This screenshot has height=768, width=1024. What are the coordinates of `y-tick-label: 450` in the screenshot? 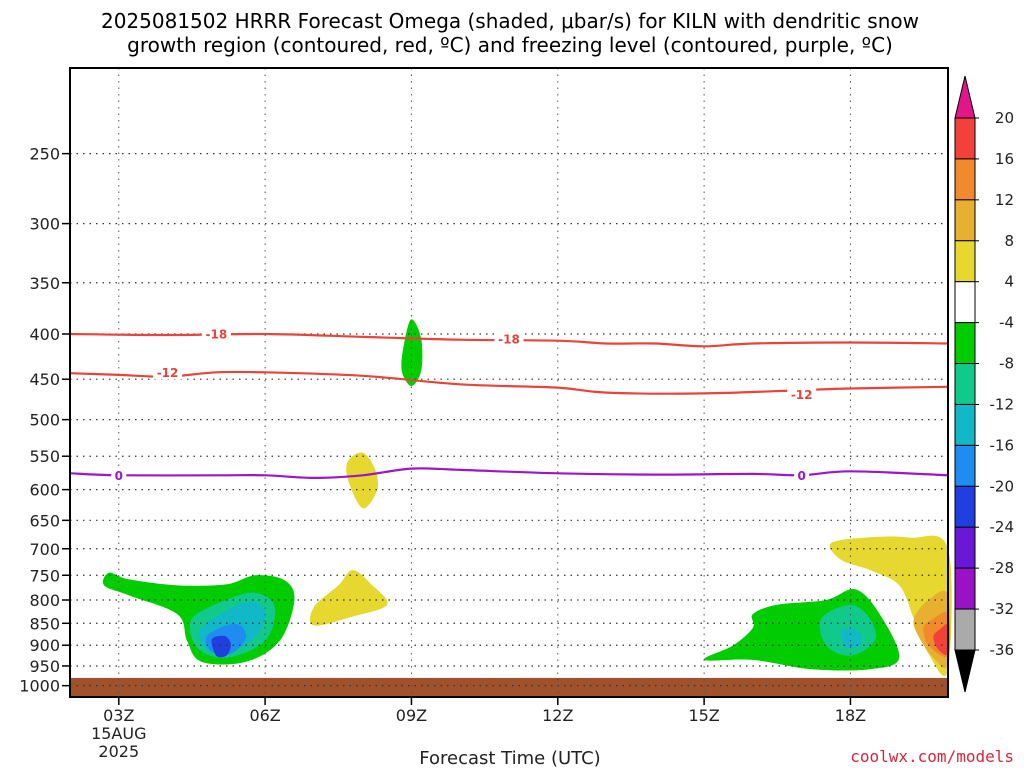 It's located at (44, 379).